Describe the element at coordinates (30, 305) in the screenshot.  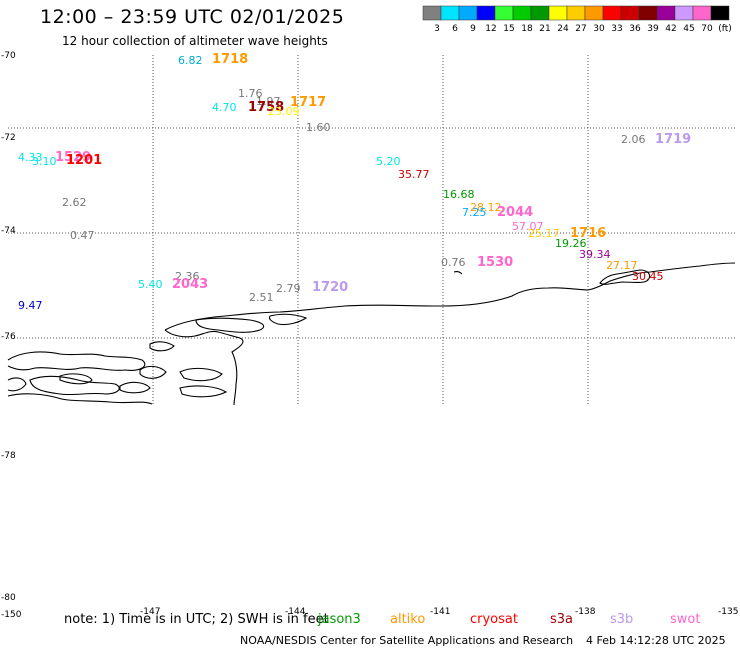
I see `wave-height-label: 9.47` at that location.